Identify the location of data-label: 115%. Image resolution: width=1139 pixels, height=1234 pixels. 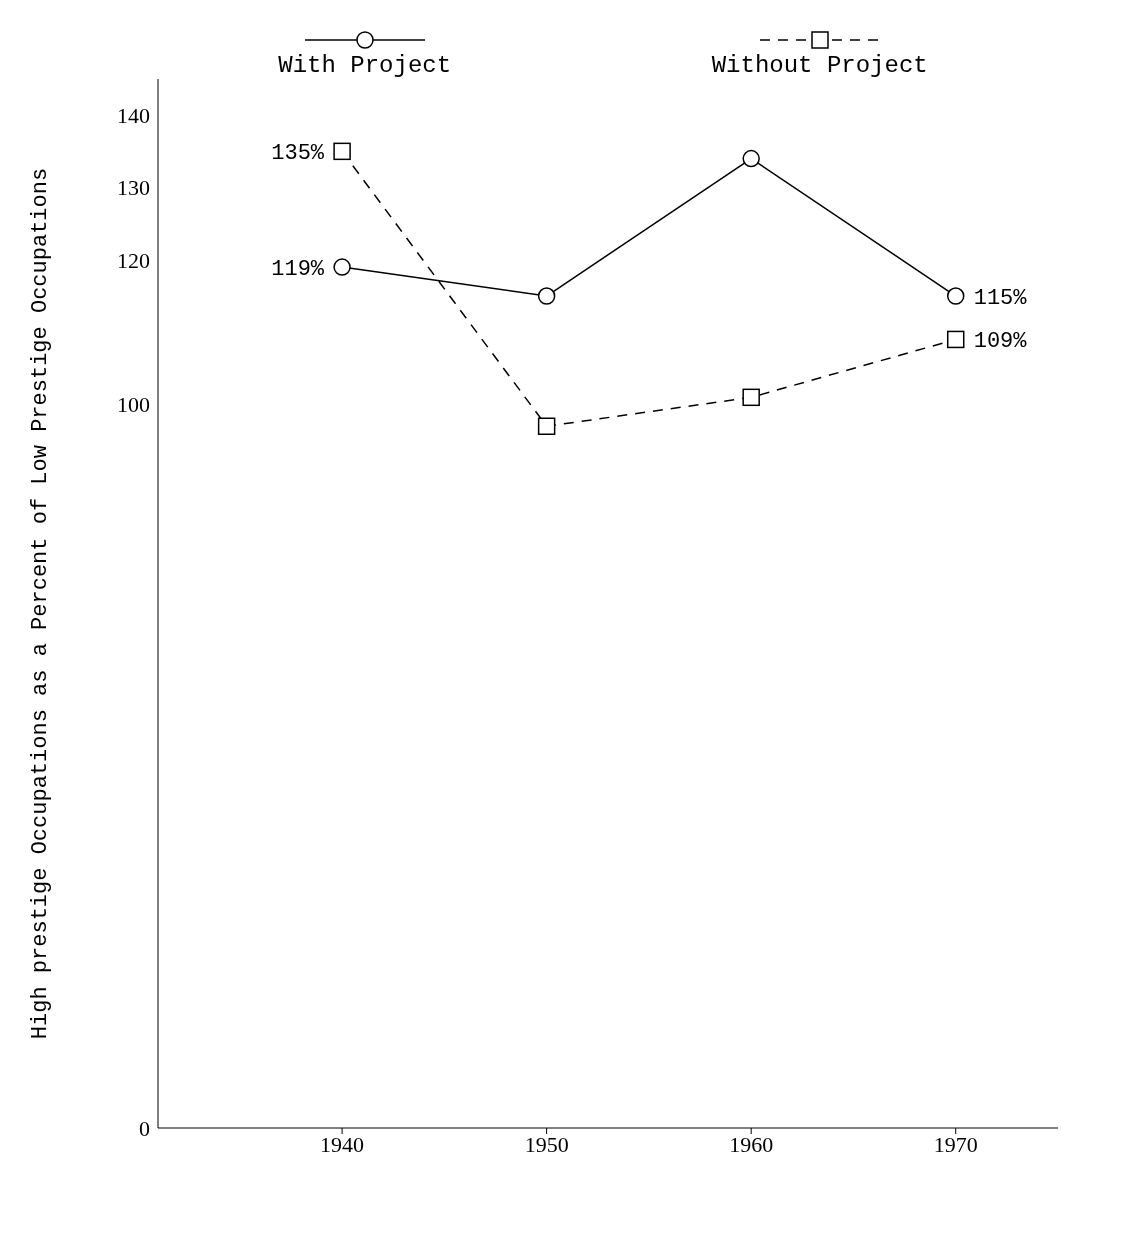
(1000, 299).